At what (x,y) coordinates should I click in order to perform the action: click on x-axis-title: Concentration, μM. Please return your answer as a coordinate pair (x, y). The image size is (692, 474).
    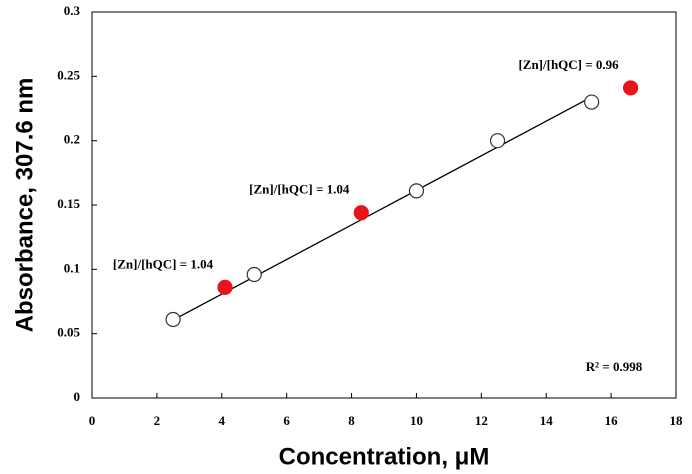
    Looking at the image, I should click on (384, 456).